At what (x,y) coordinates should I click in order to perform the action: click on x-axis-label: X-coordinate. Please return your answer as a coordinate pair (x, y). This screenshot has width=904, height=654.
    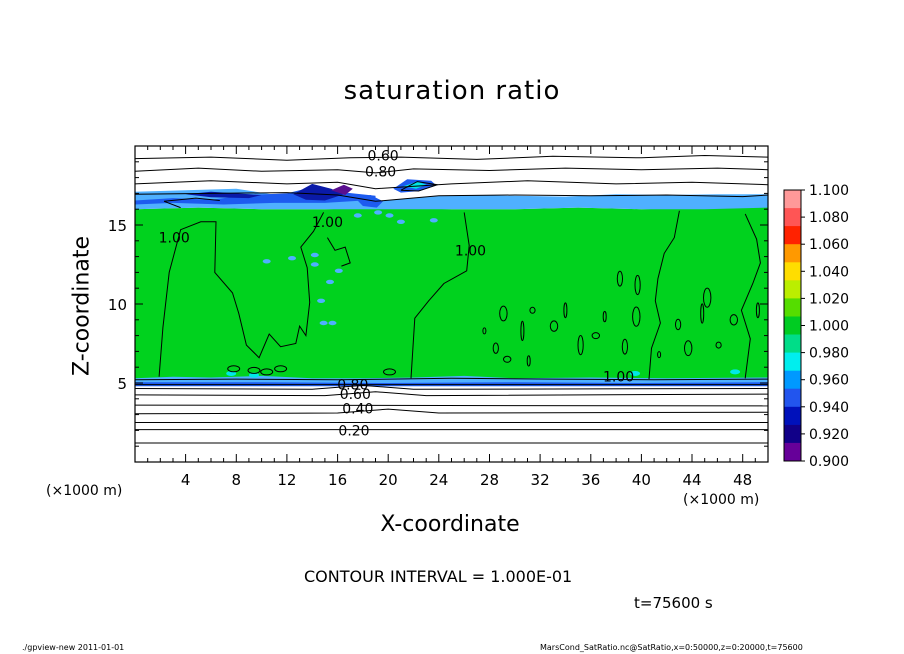
    Looking at the image, I should click on (450, 524).